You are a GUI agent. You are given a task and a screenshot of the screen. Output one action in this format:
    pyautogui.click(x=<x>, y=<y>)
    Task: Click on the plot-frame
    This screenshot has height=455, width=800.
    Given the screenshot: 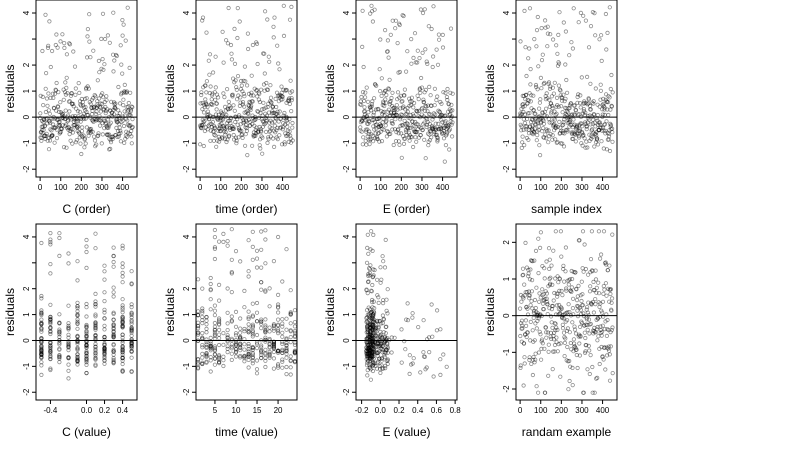 What is the action you would take?
    pyautogui.click(x=406, y=312)
    